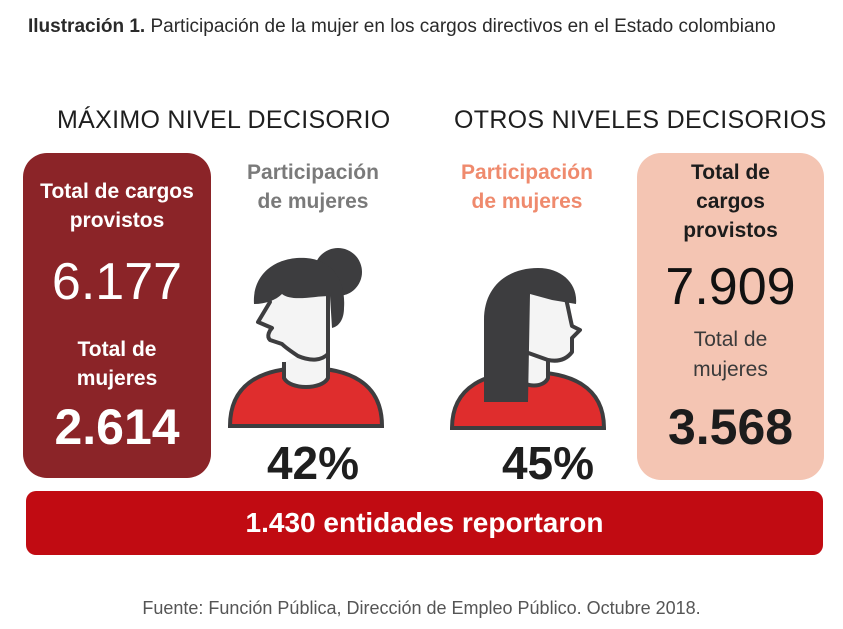 Image resolution: width=843 pixels, height=629 pixels. What do you see at coordinates (313, 187) in the screenshot?
I see `max-participation-label: Participación de mujeres` at bounding box center [313, 187].